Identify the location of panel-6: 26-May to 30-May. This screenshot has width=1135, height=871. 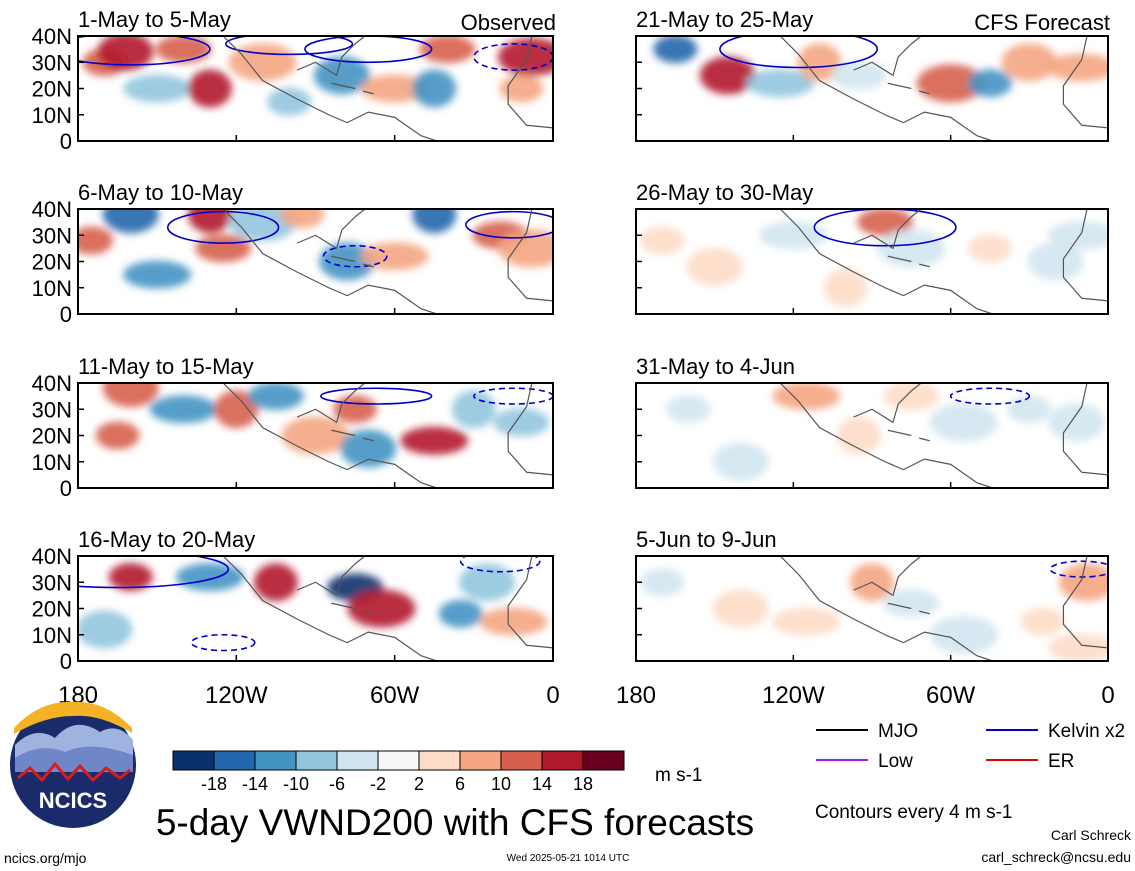
(872, 247).